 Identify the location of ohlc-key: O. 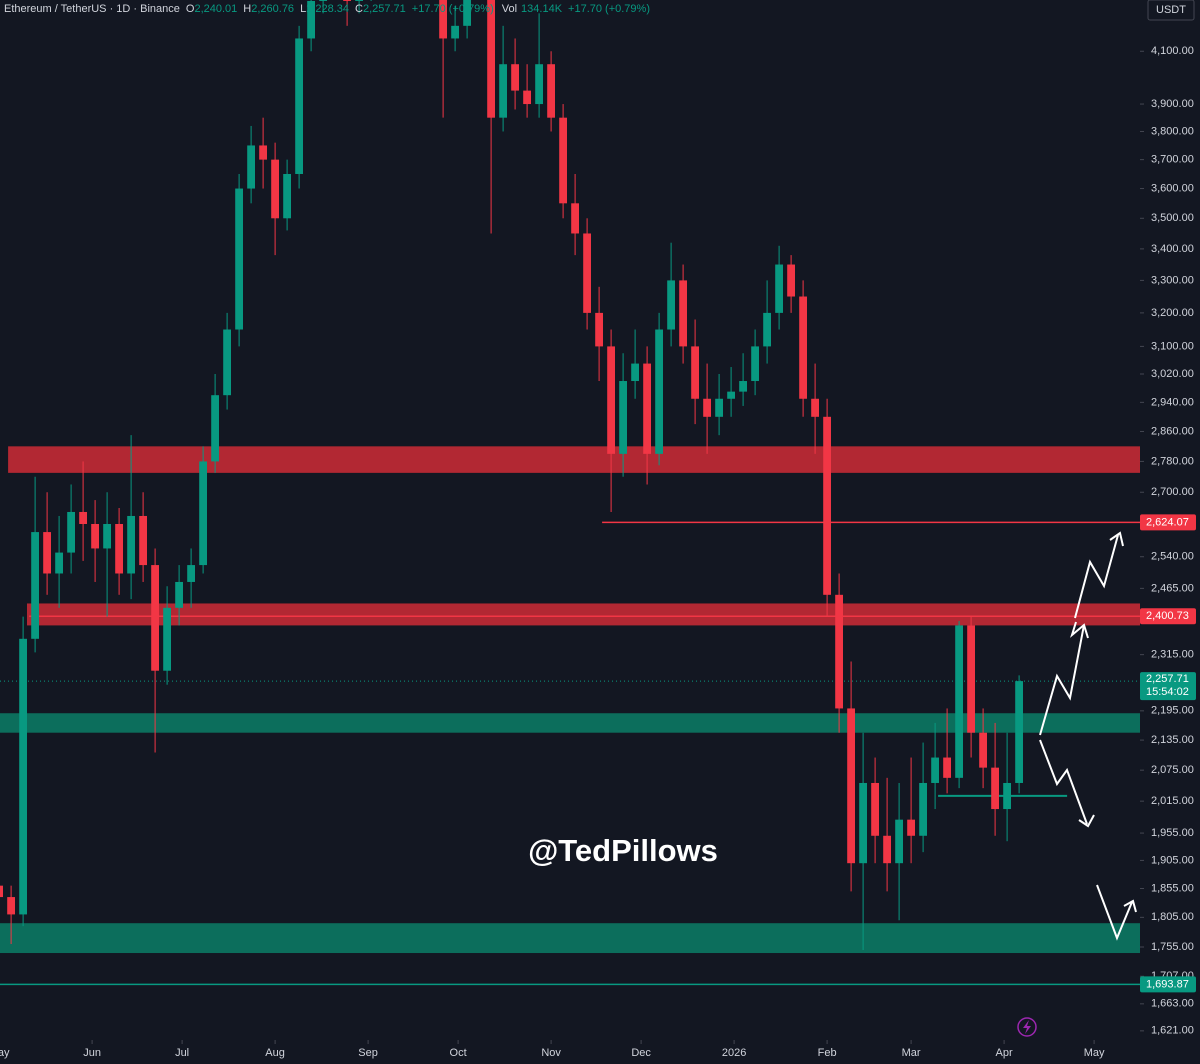
(190, 9).